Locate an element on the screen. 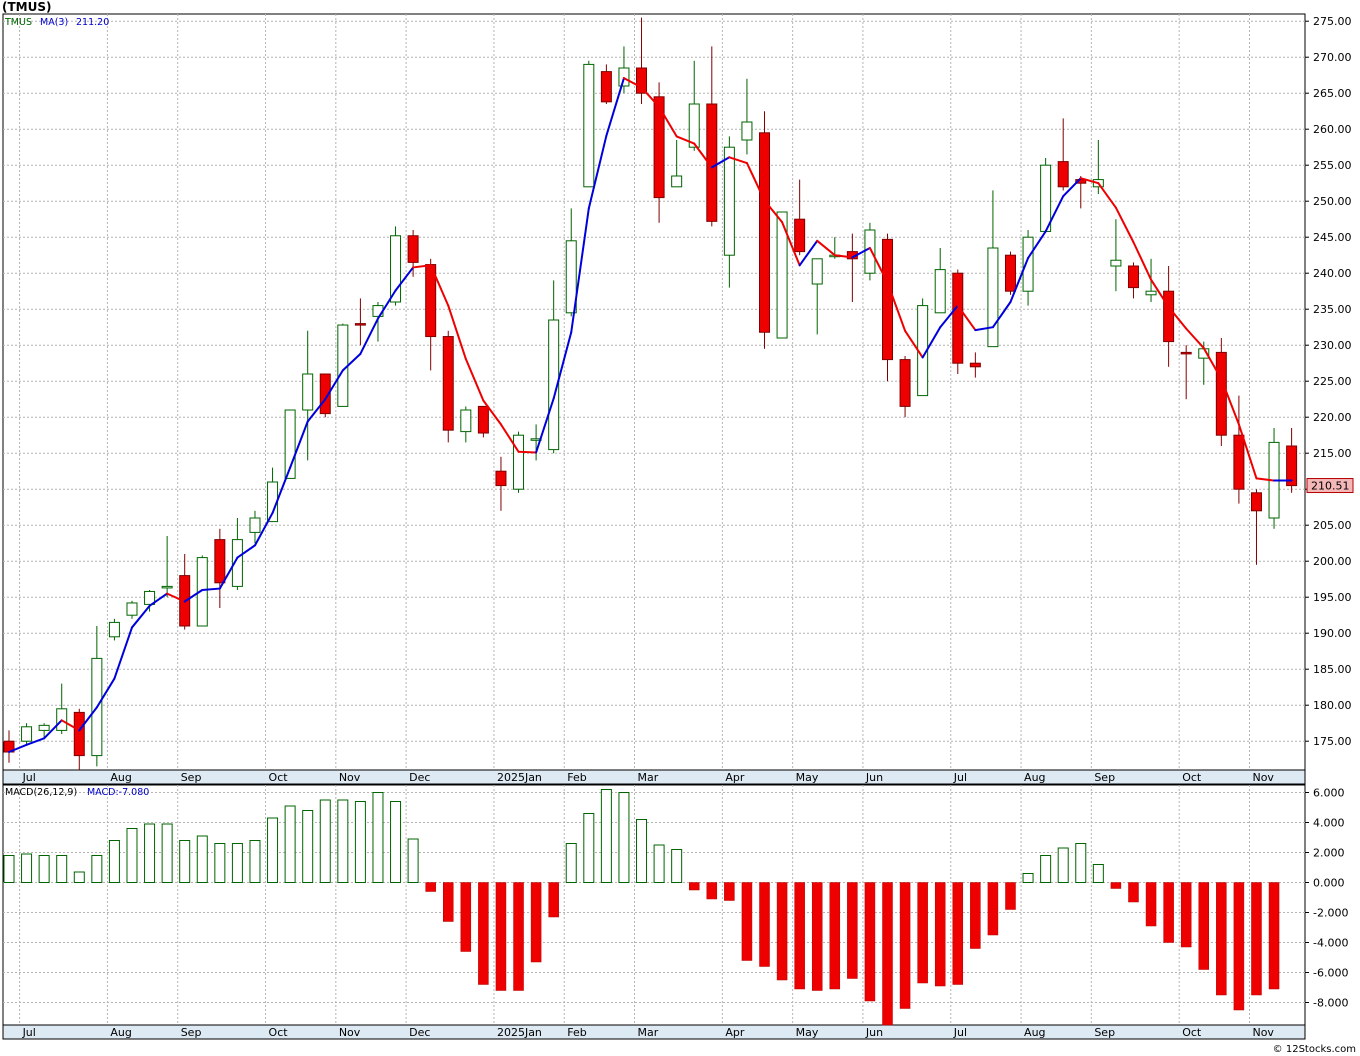 This screenshot has height=1056, width=1360. date-axis-bottom is located at coordinates (654, 1032).